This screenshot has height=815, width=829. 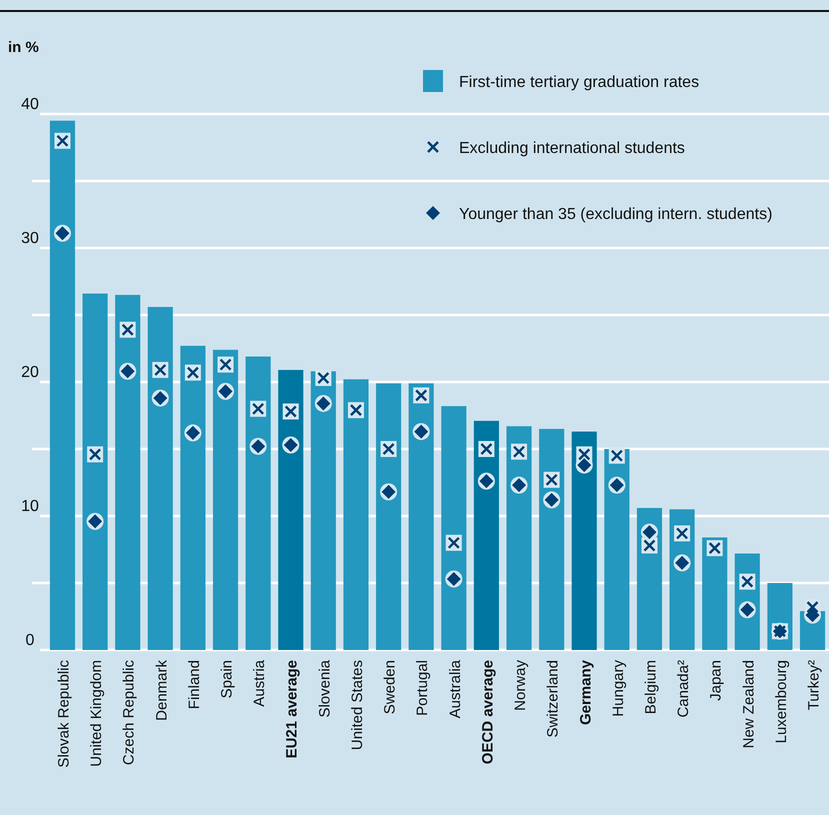 What do you see at coordinates (30, 372) in the screenshot?
I see `y-tick-label: 20` at bounding box center [30, 372].